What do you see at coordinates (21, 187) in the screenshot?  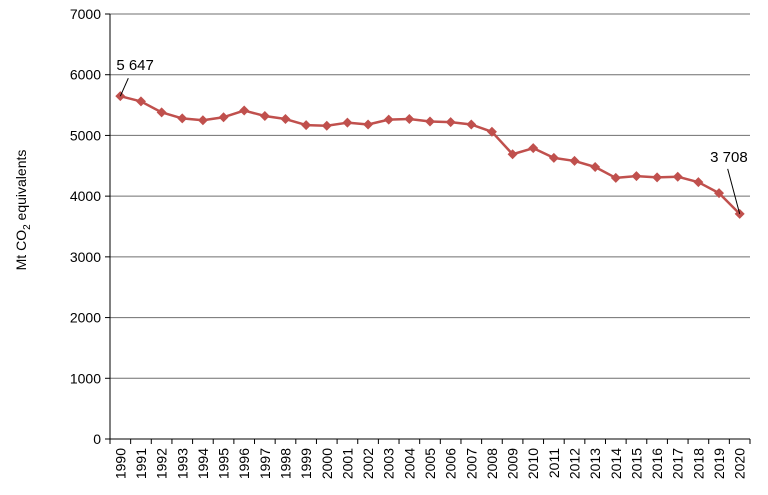 I see `y-axis-label-suffix: equivalents` at bounding box center [21, 187].